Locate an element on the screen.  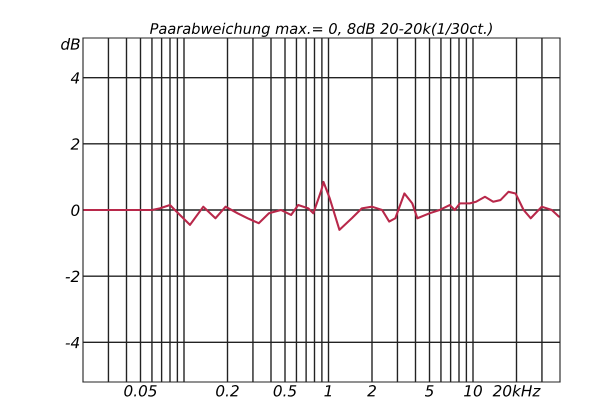
x-tick-label: 0.5 is located at coordinates (285, 391).